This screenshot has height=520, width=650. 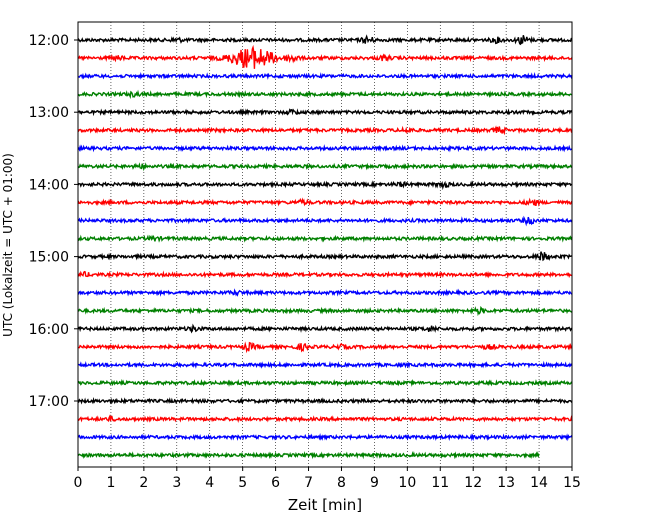 What do you see at coordinates (473, 483) in the screenshot?
I see `x-tick-label: 12` at bounding box center [473, 483].